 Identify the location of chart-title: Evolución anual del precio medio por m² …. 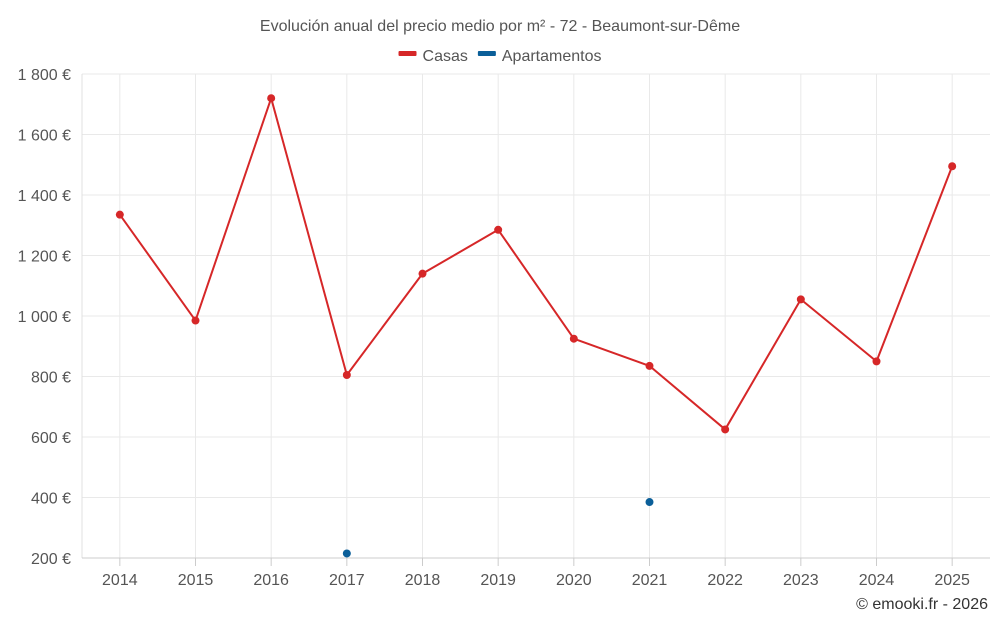
(500, 26).